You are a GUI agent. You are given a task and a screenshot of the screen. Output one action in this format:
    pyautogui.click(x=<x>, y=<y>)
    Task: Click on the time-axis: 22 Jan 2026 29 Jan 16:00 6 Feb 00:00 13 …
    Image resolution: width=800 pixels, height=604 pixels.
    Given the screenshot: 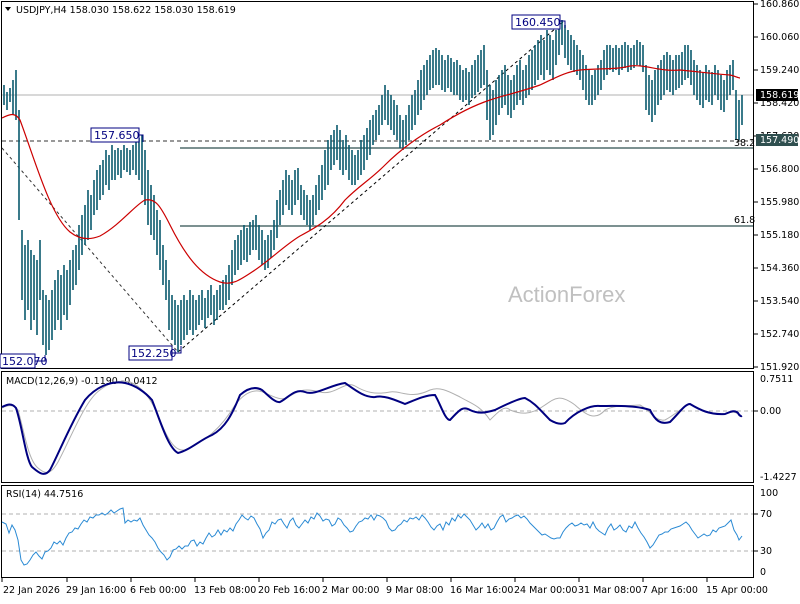 What is the action you would take?
    pyautogui.click(x=384, y=587)
    